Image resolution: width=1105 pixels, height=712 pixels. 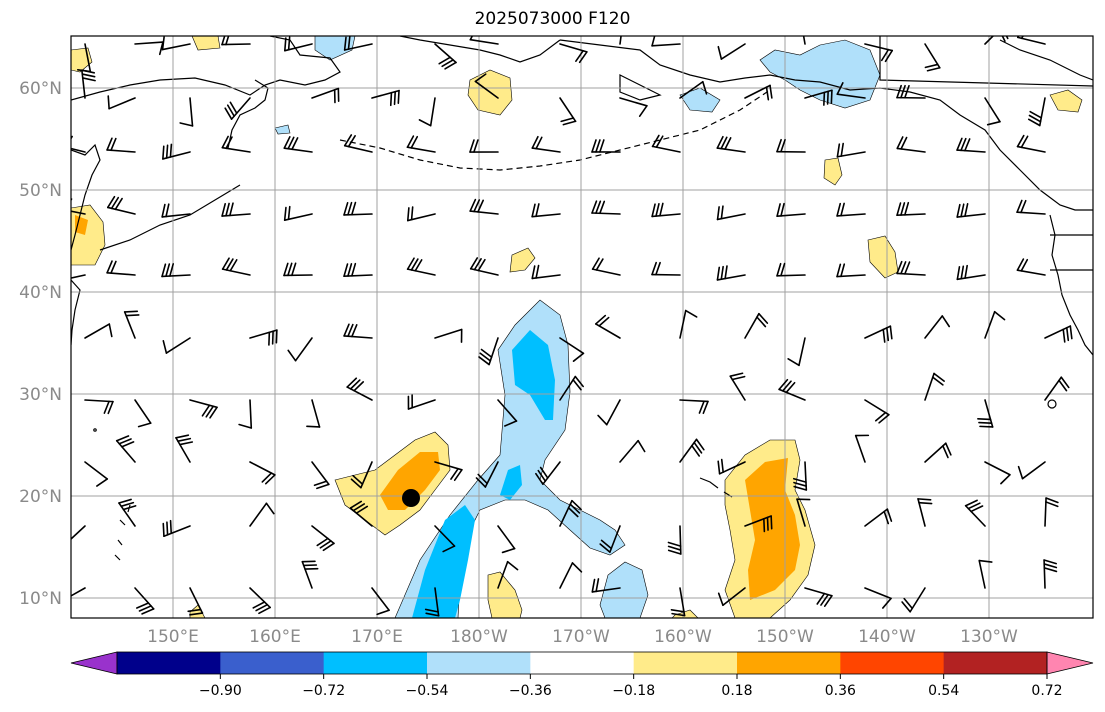 I want to click on lon-label: 130°W, so click(x=989, y=637).